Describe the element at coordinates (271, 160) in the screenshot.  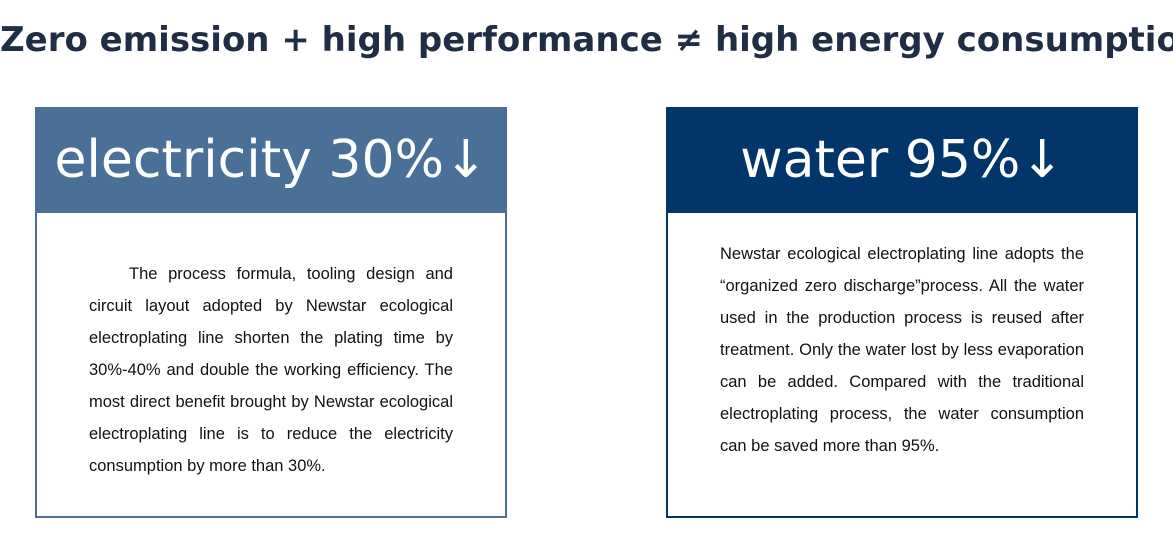
I see `card-heading: electricity 30%↓` at that location.